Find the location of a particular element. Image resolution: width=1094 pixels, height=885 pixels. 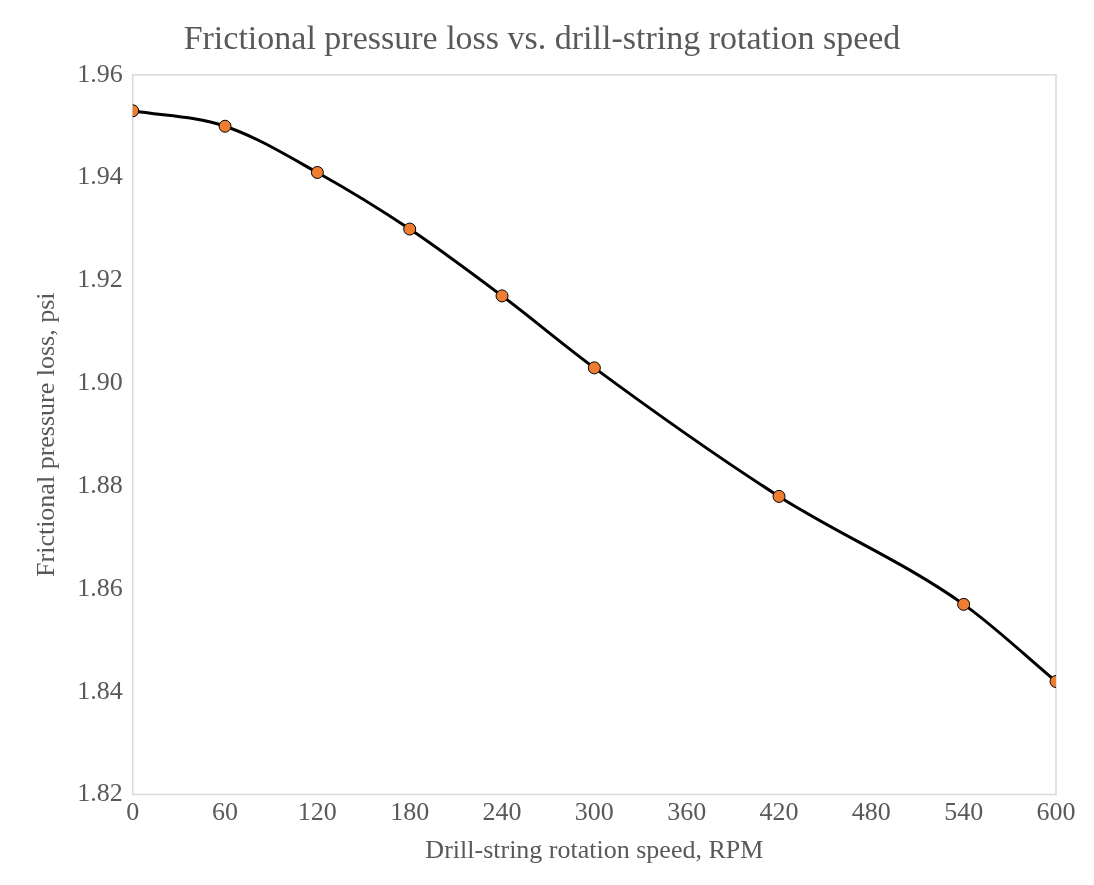

y-tick-label: 1.82 is located at coordinates (100, 793).